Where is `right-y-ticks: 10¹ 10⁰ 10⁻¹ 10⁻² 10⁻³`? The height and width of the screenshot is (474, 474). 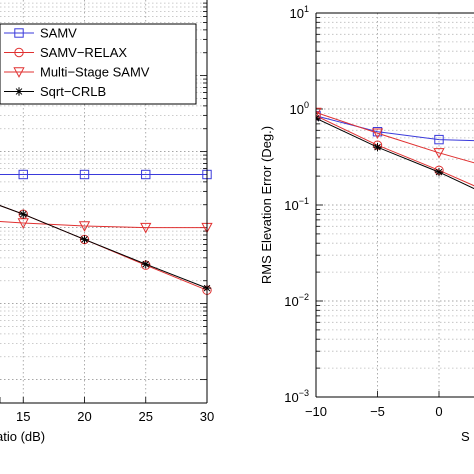 right-y-ticks: 10¹ 10⁰ 10⁻¹ 10⁻² 10⁻³ is located at coordinates (296, 204).